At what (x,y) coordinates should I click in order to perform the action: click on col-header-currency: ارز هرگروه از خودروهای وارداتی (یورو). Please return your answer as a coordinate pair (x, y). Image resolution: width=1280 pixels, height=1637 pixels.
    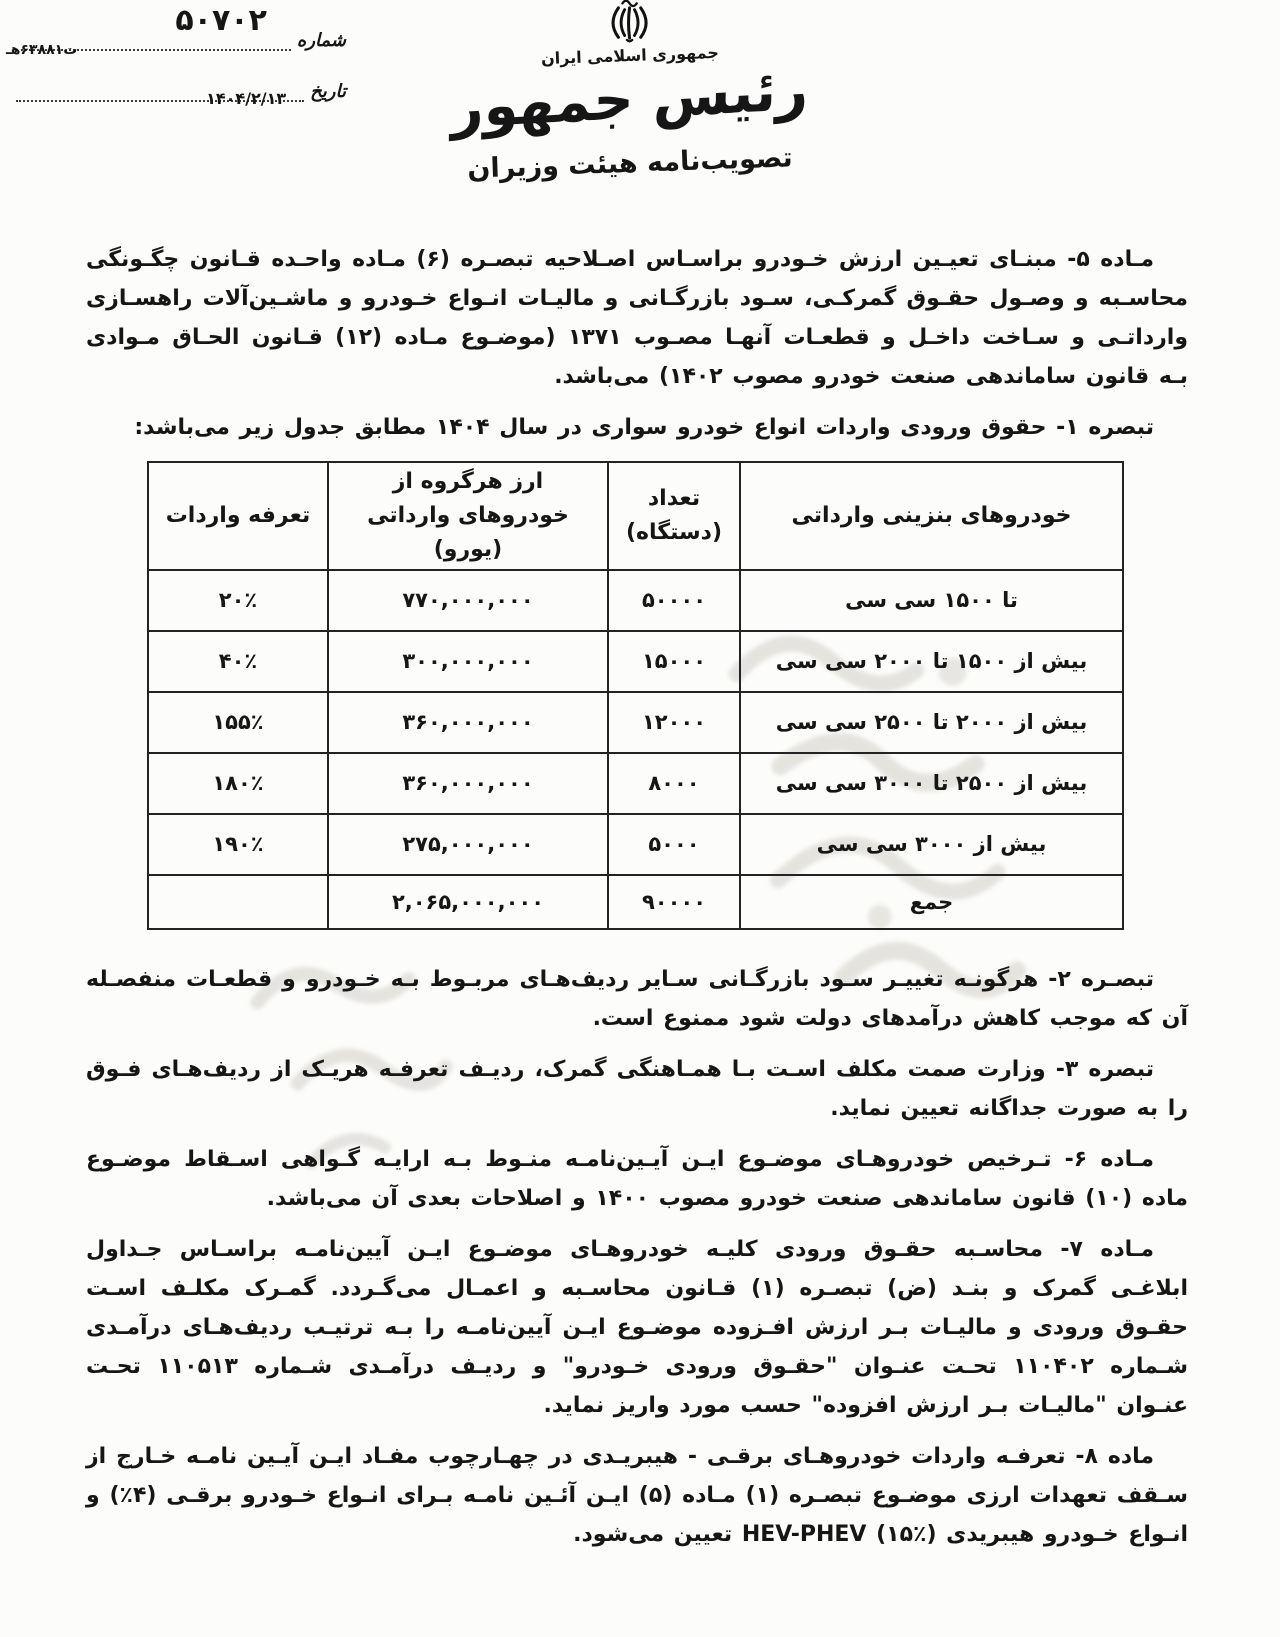
    Looking at the image, I should click on (468, 516).